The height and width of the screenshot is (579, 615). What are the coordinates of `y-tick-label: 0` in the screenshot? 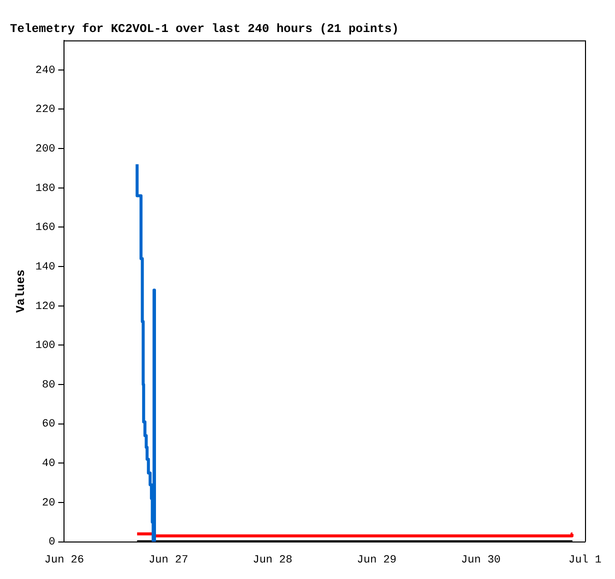 It's located at (52, 542).